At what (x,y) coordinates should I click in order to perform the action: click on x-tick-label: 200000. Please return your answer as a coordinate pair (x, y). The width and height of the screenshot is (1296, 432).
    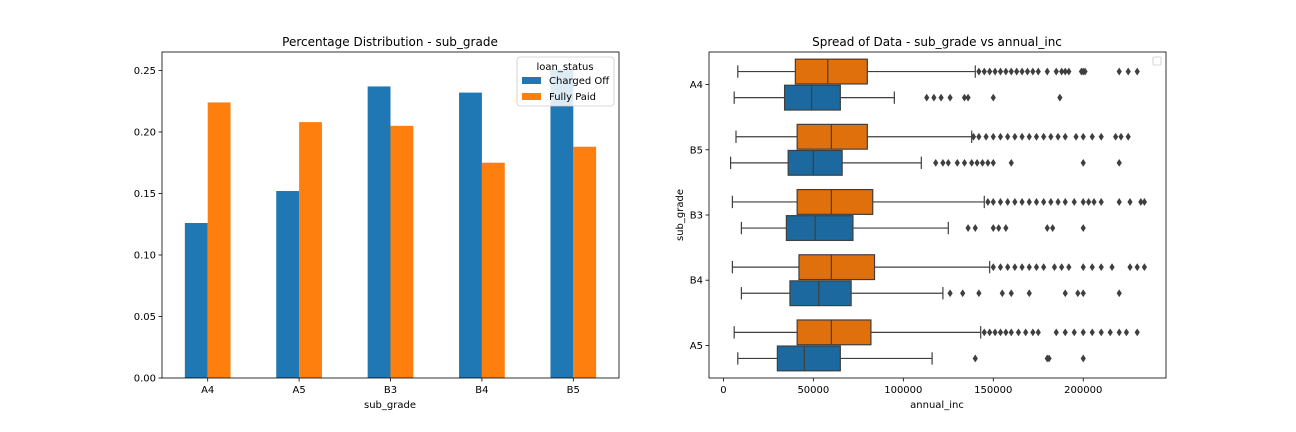
    Looking at the image, I should click on (1083, 390).